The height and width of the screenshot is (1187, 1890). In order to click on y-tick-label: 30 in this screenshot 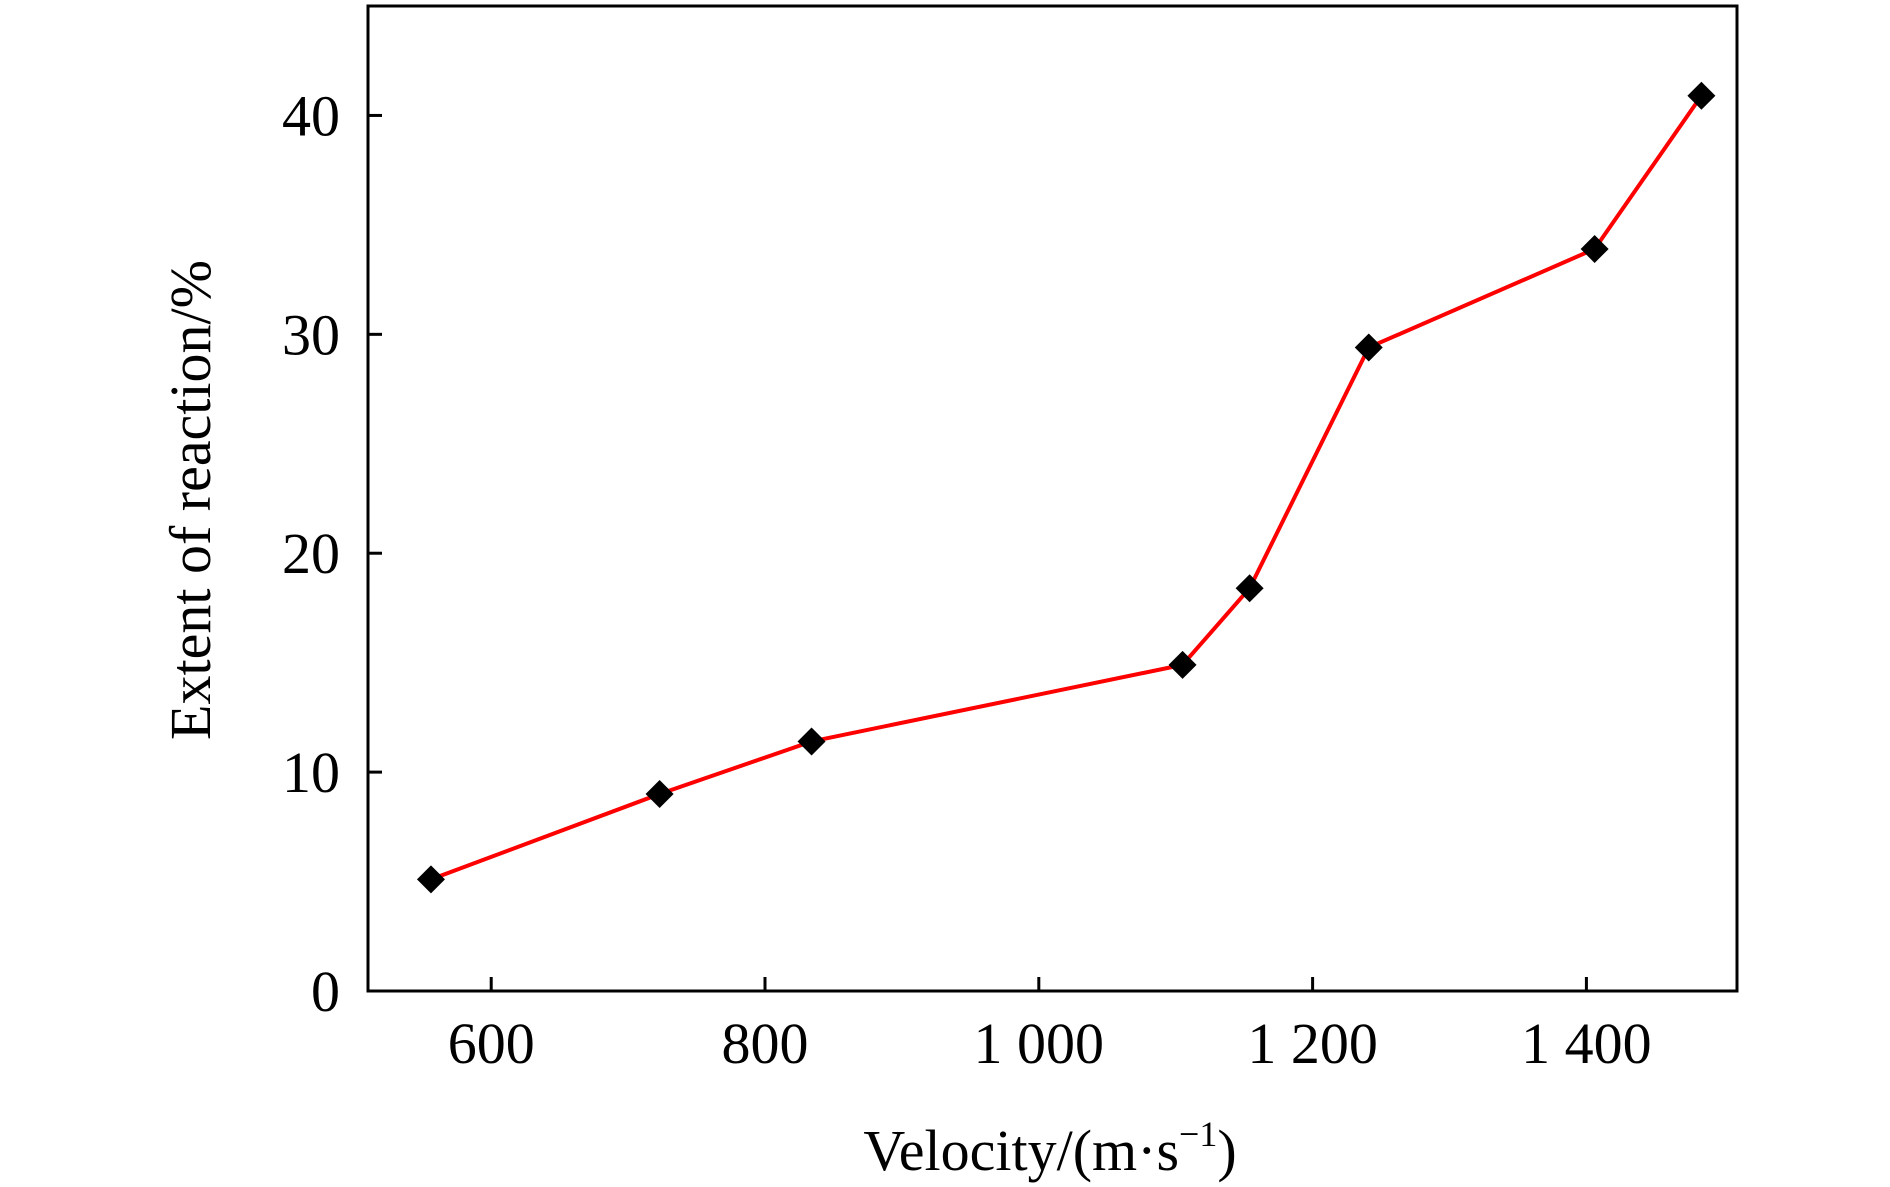, I will do `click(311, 334)`.